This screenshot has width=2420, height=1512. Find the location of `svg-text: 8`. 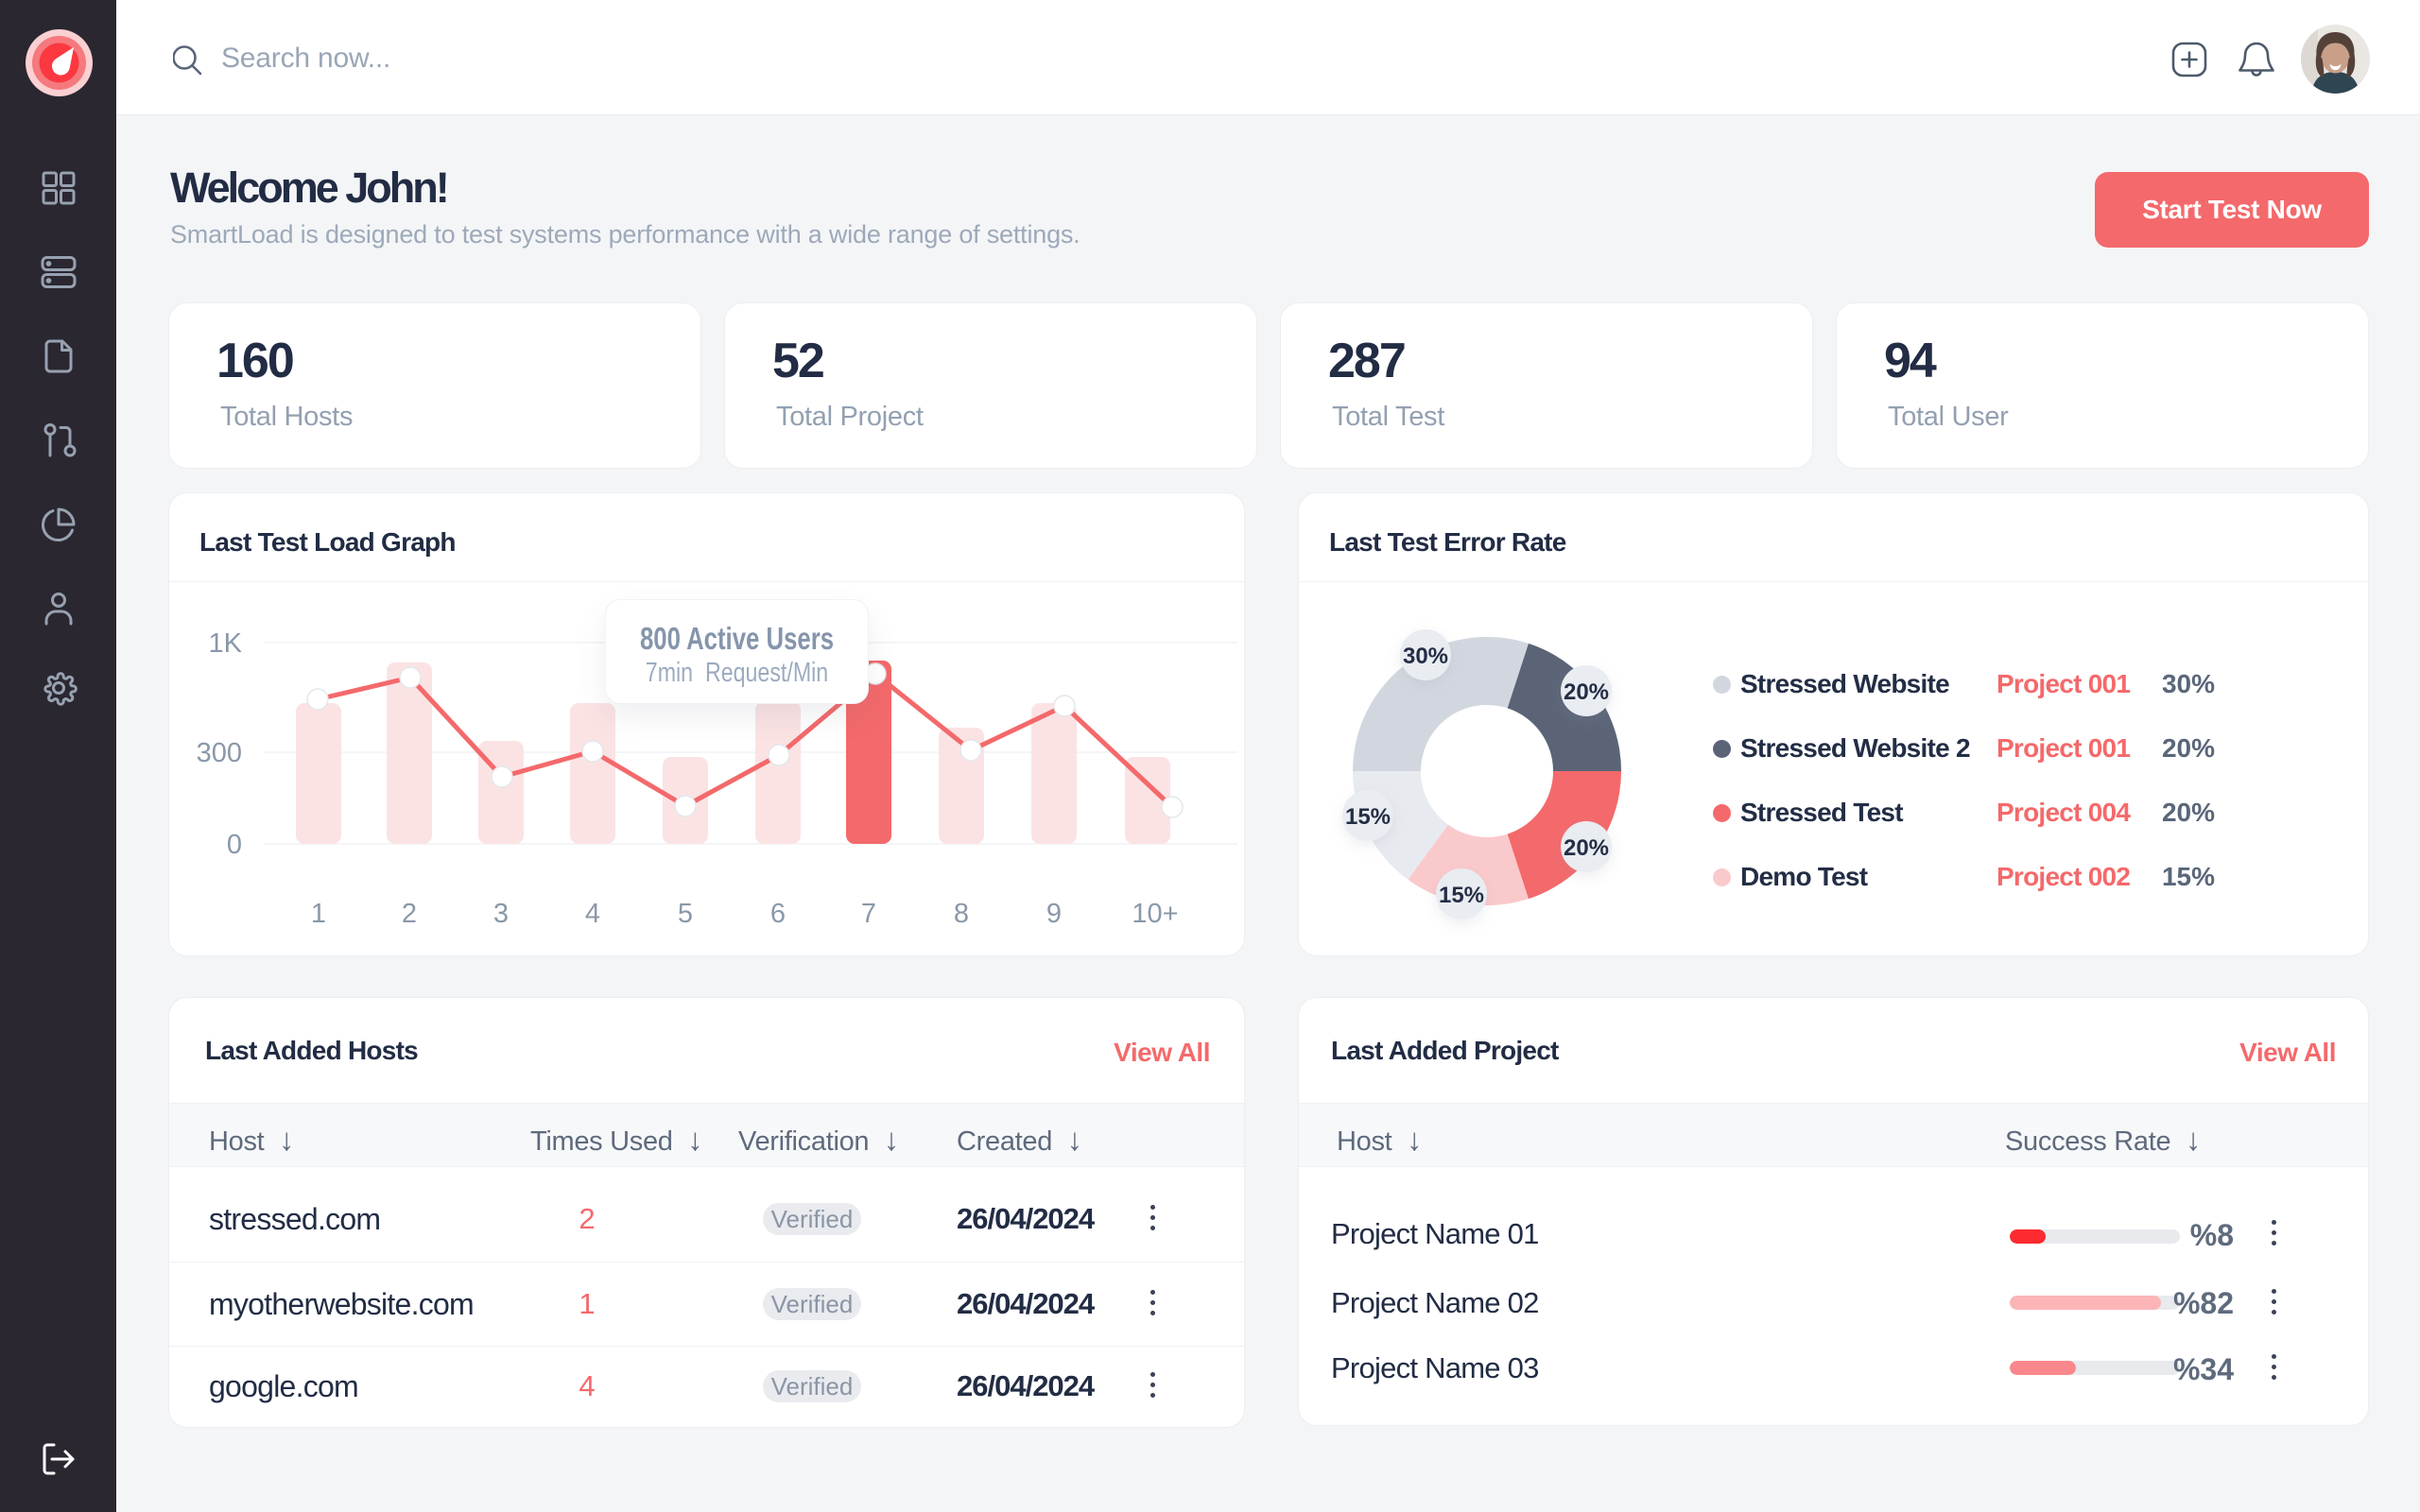

svg-text: 8 is located at coordinates (961, 914).